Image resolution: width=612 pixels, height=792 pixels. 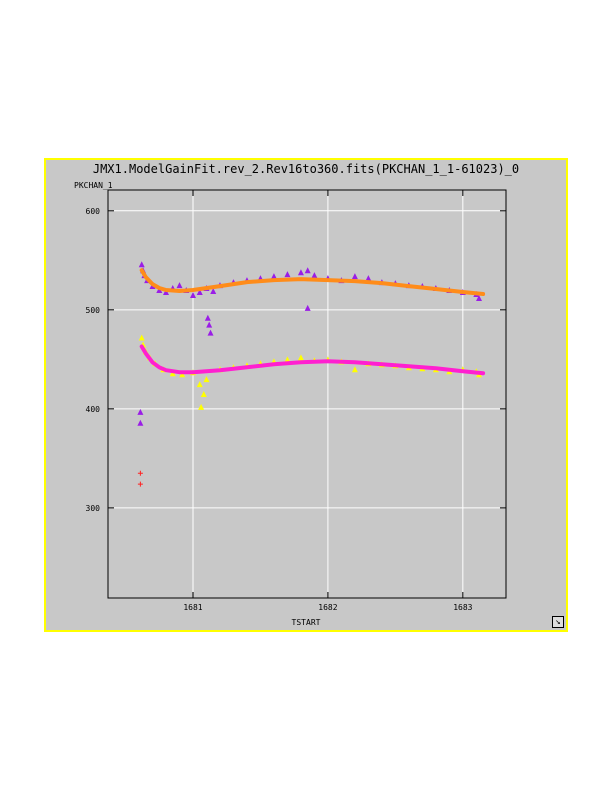 I want to click on resize-handle-icon: ↘, so click(x=558, y=622).